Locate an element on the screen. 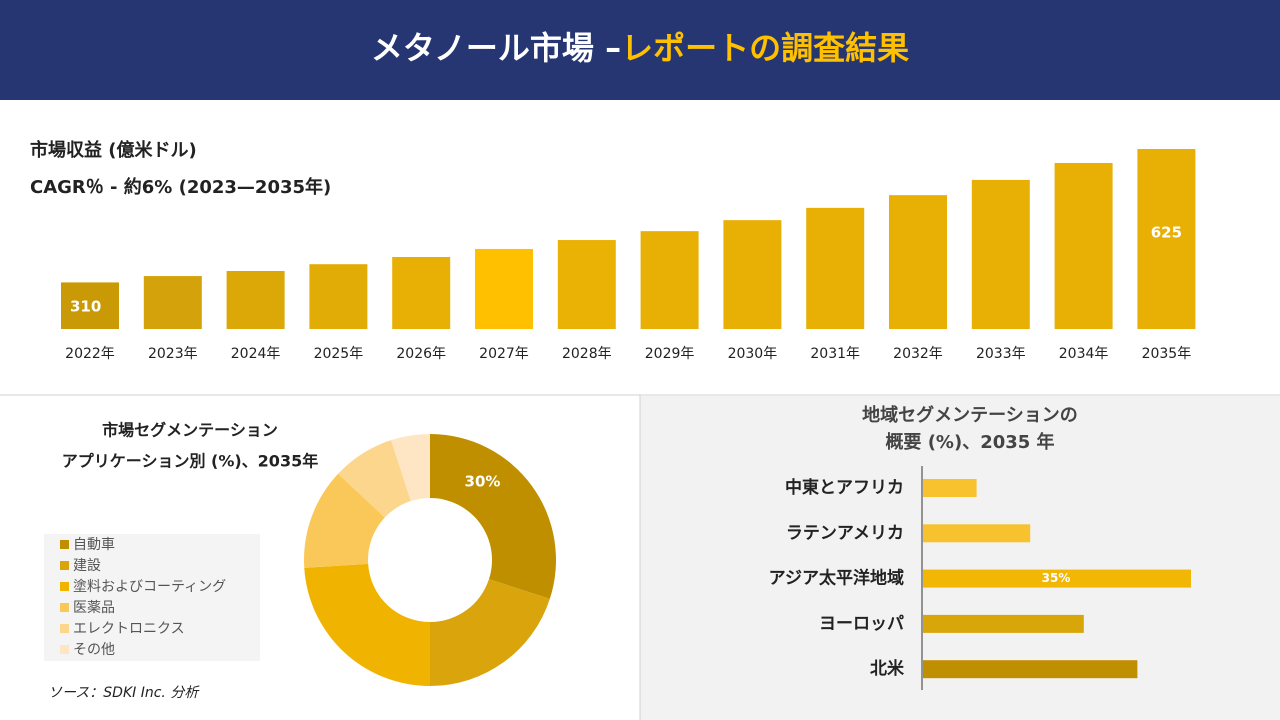 The width and height of the screenshot is (1280, 720). x-tick-label: 2030年 is located at coordinates (753, 354).